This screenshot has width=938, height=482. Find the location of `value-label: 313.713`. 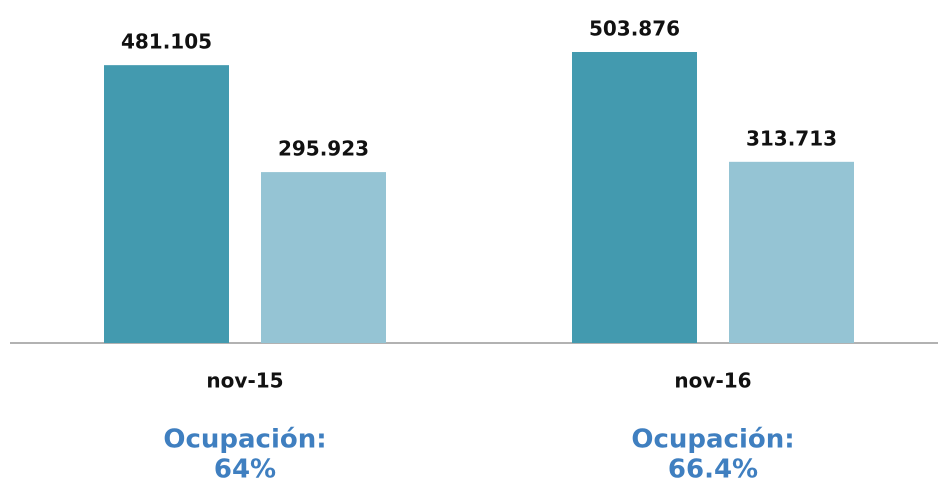

value-label: 313.713 is located at coordinates (791, 138).